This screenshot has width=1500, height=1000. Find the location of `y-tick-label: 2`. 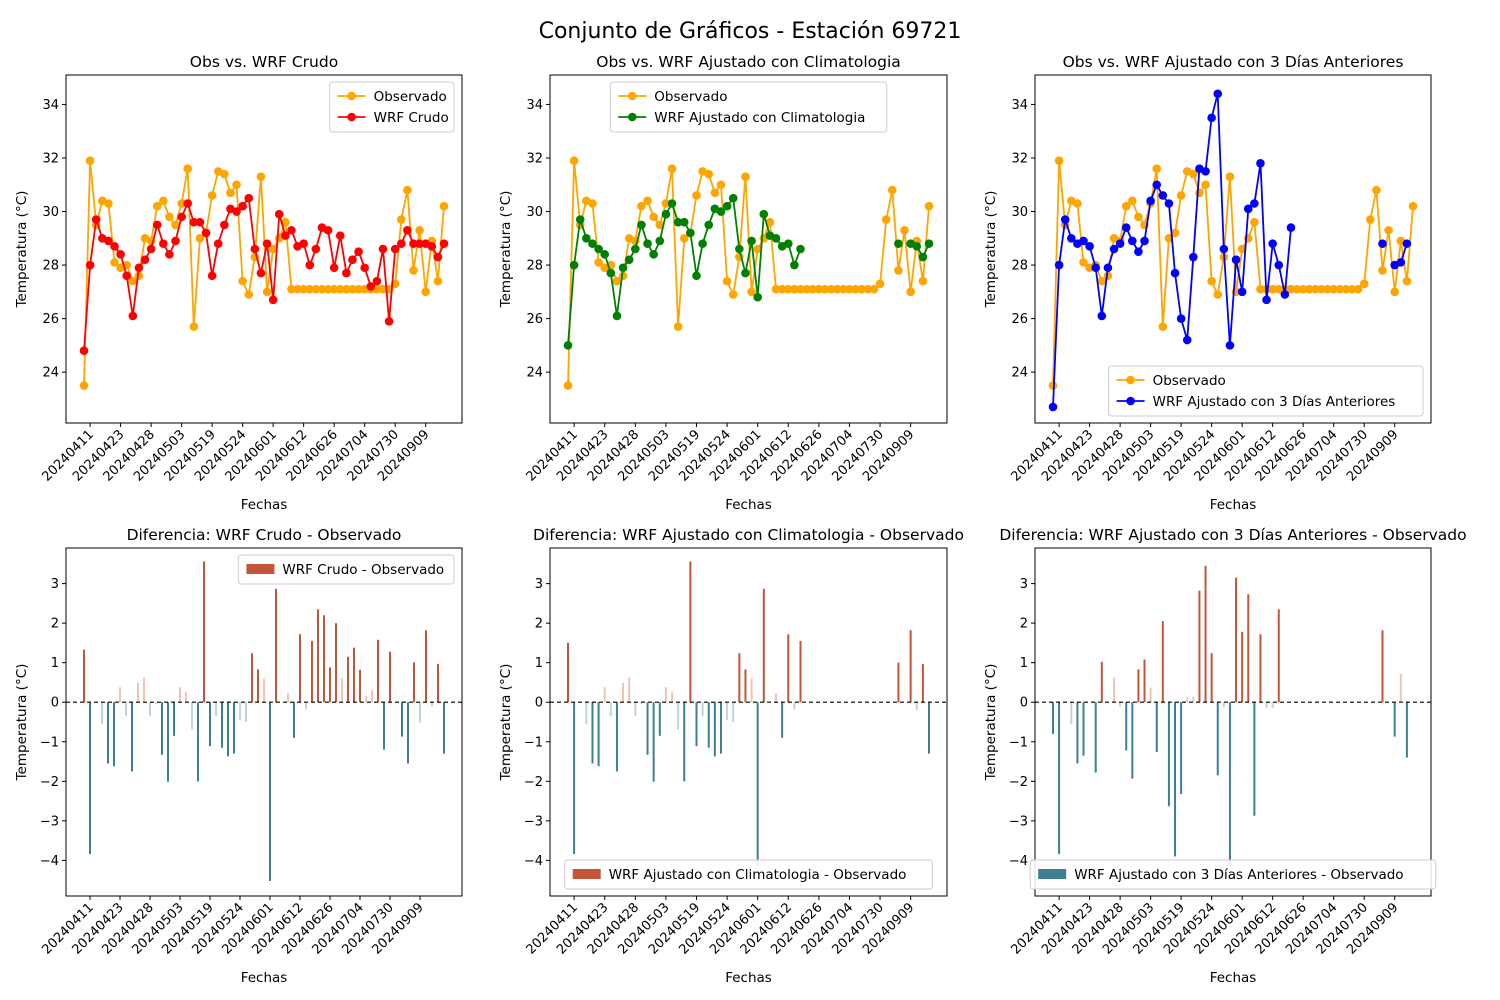

y-tick-label: 2 is located at coordinates (539, 624).